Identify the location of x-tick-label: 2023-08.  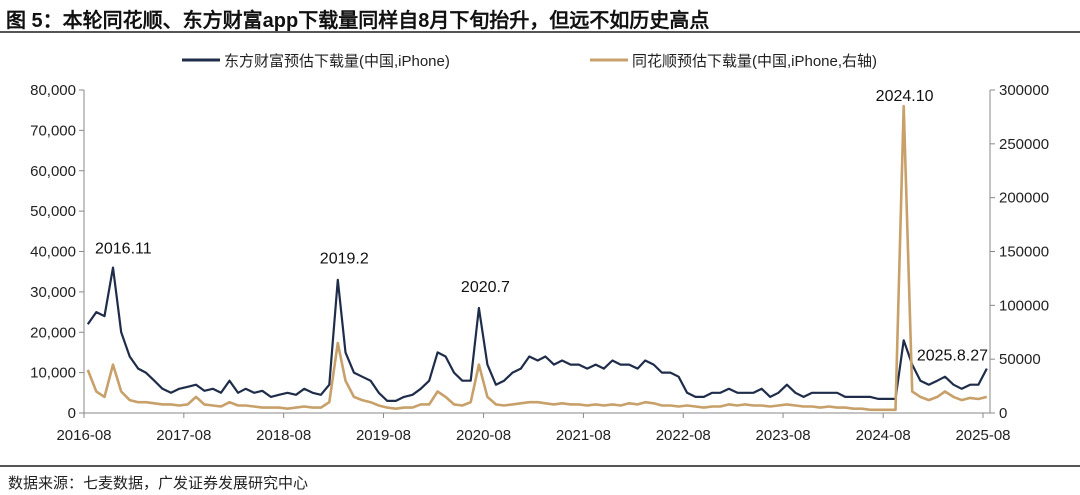
(783, 435).